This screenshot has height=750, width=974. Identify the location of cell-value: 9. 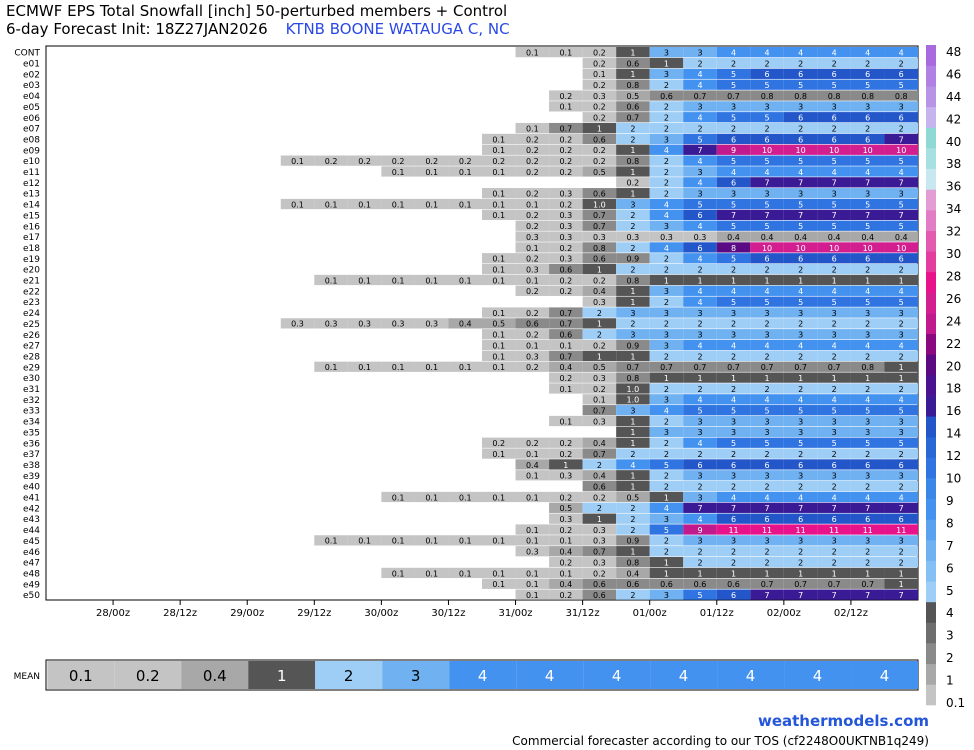
(733, 150).